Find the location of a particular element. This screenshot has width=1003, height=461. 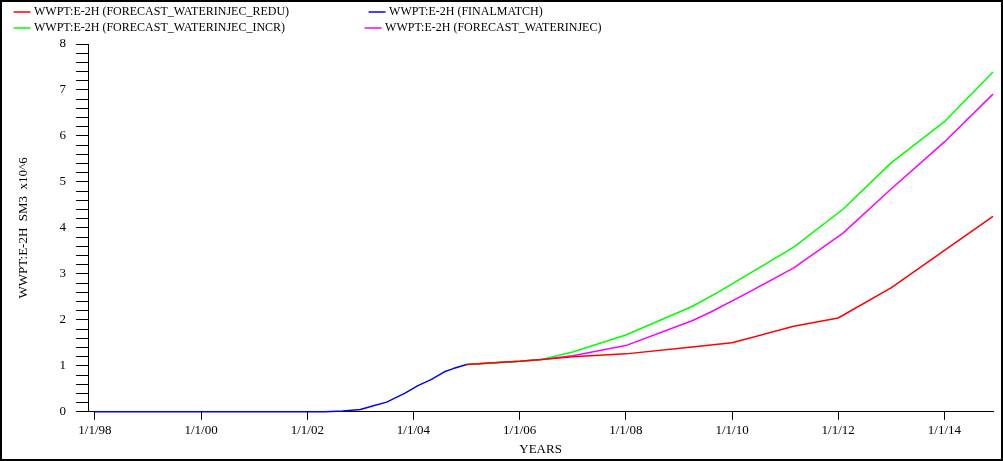

x-axis-title: YEARS is located at coordinates (540, 448).